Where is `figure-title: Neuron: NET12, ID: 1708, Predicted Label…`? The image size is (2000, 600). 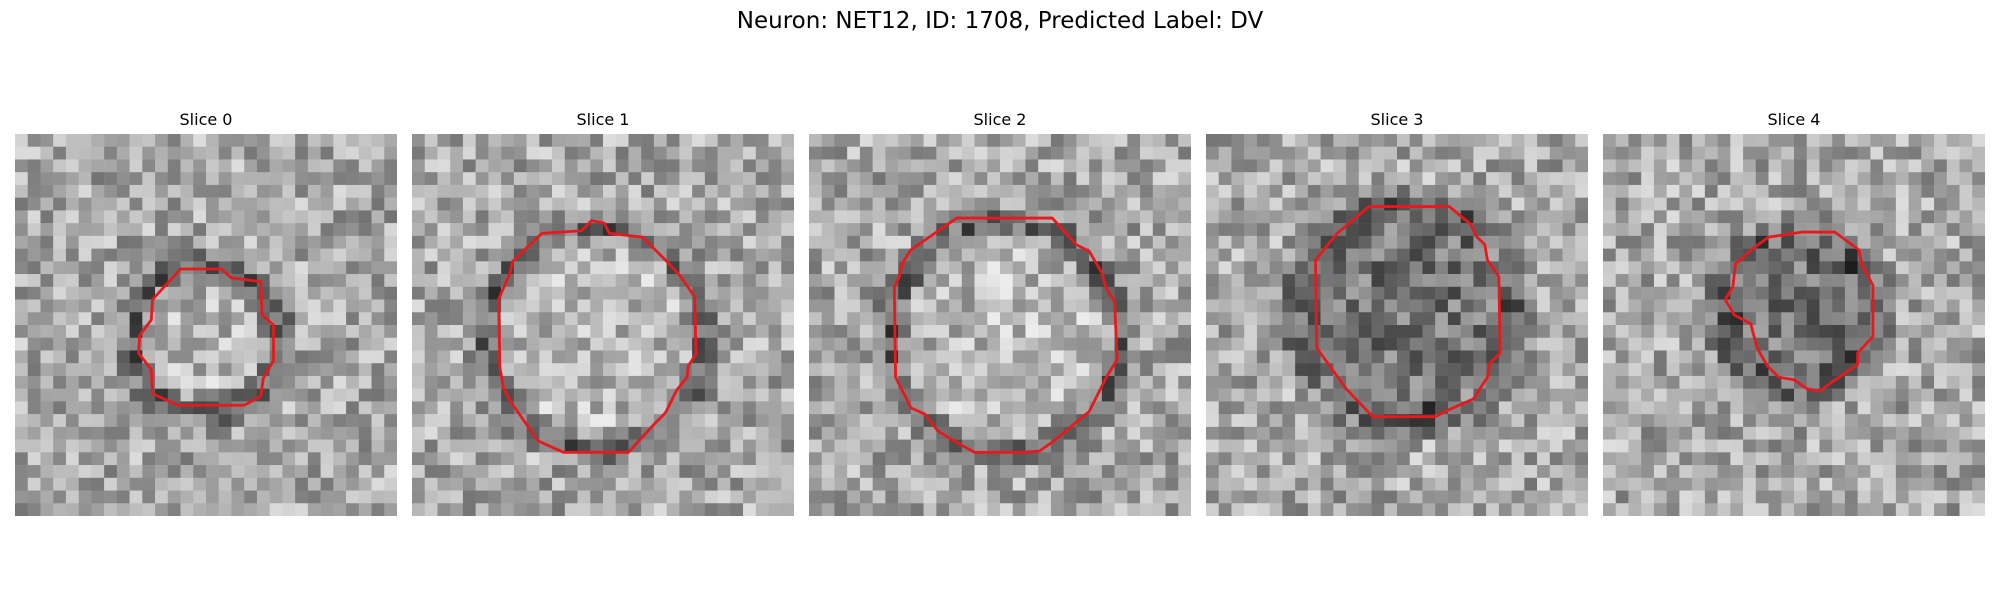 figure-title: Neuron: NET12, ID: 1708, Predicted Label… is located at coordinates (1000, 21).